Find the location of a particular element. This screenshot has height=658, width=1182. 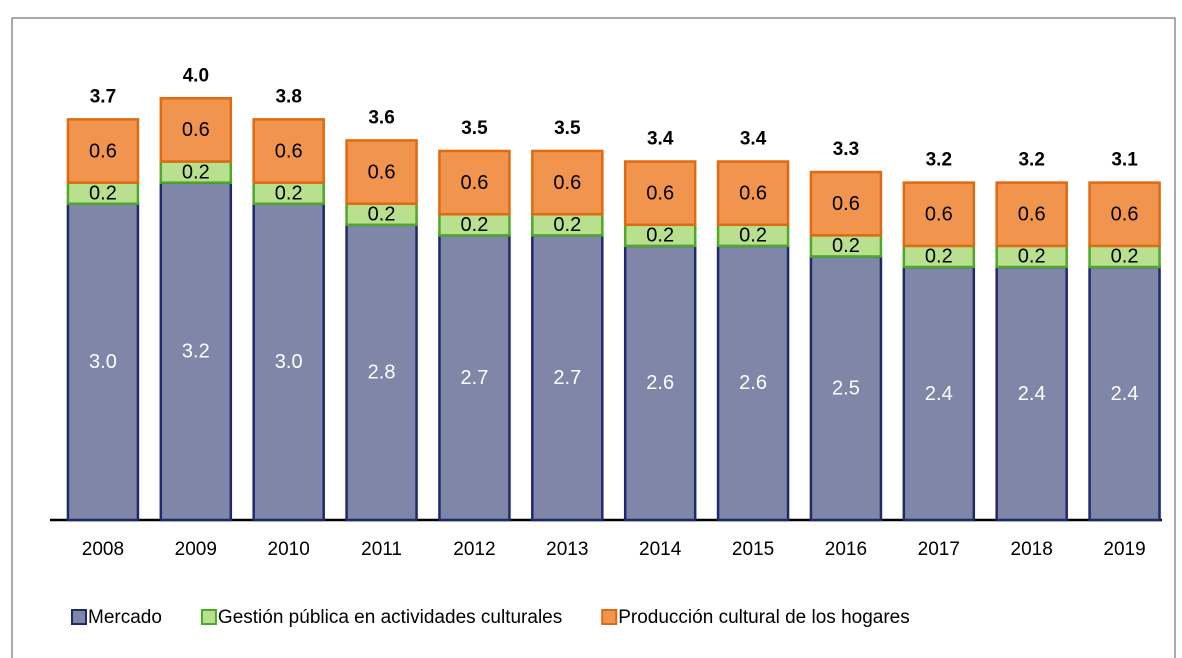

data-label: 2.5 is located at coordinates (846, 388).